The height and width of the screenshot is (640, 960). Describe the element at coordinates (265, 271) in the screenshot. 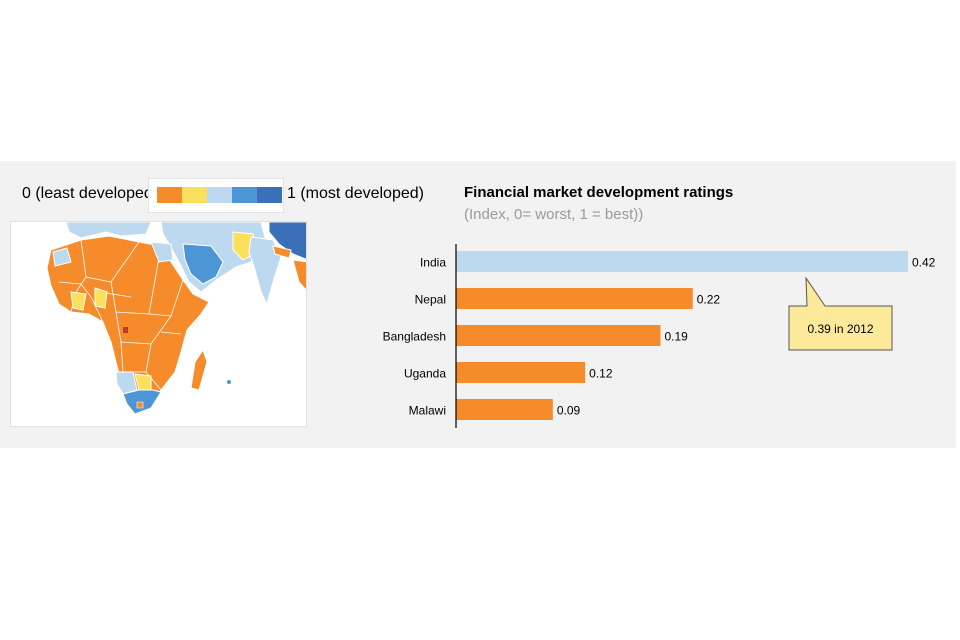

I see `map-india` at that location.